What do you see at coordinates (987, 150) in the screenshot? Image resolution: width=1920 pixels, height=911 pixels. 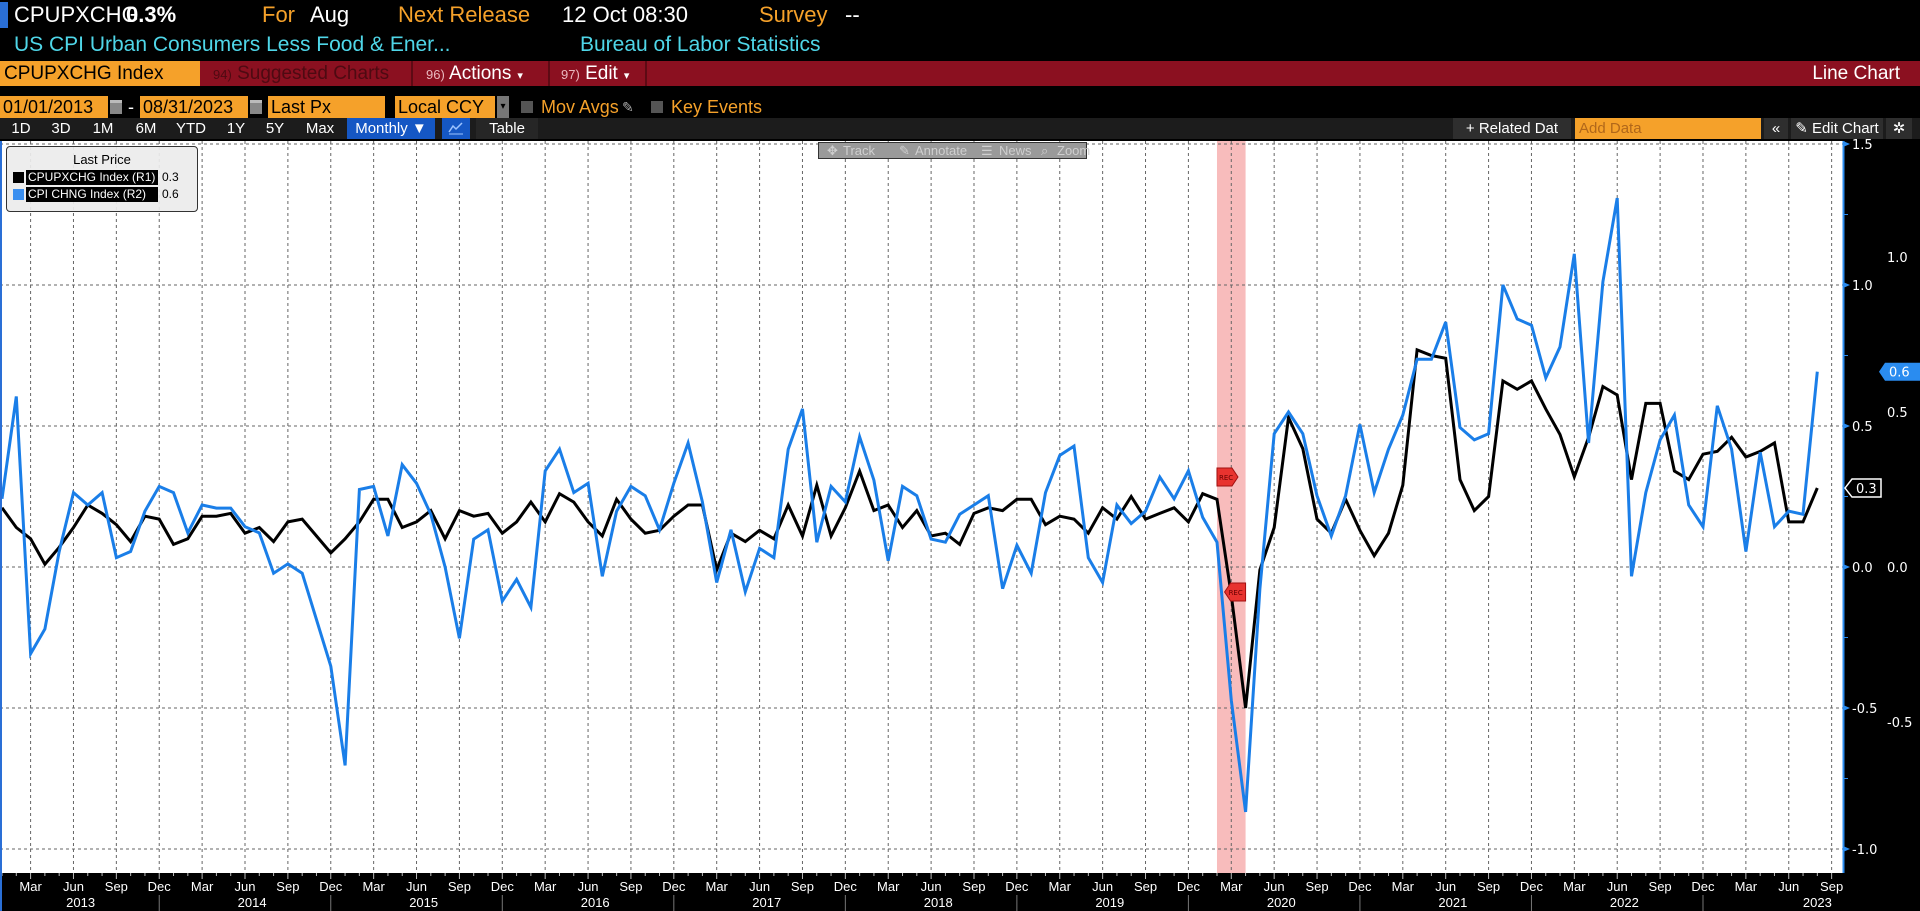 I see `news-icon: ☰` at bounding box center [987, 150].